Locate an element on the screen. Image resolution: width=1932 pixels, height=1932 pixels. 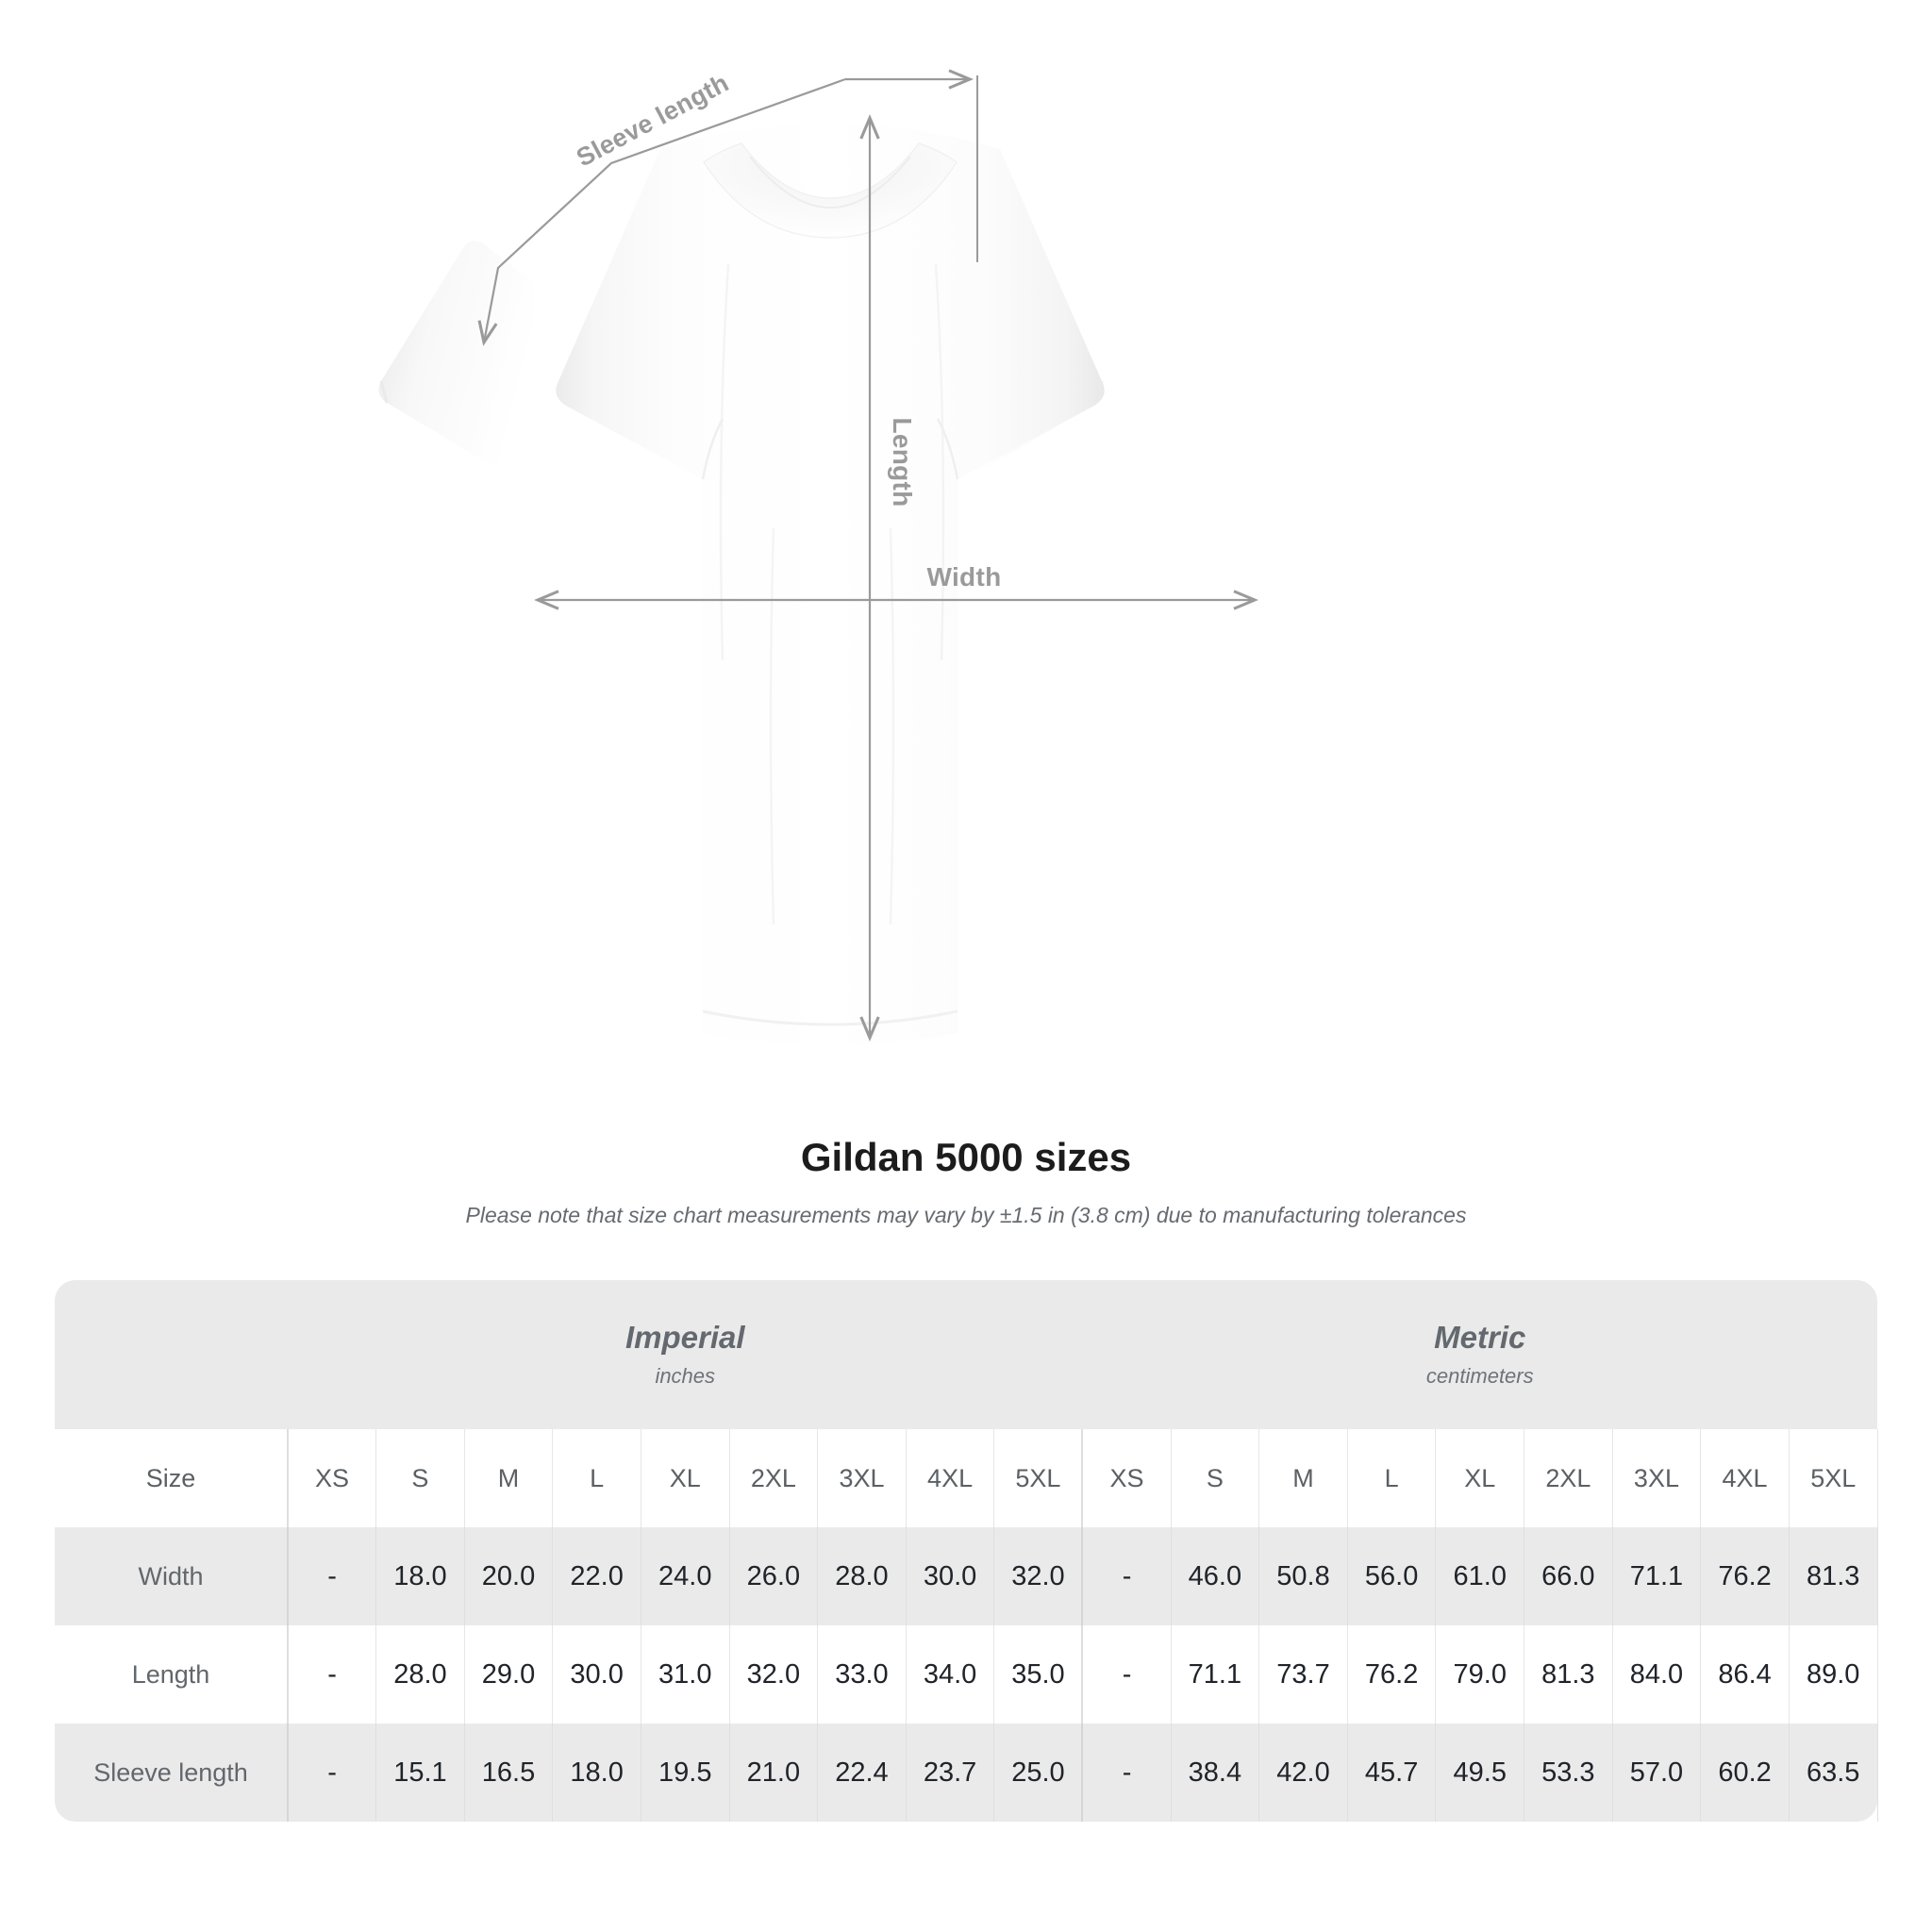
size-header-cell-metric-5xl: 5XL is located at coordinates (1833, 1478).